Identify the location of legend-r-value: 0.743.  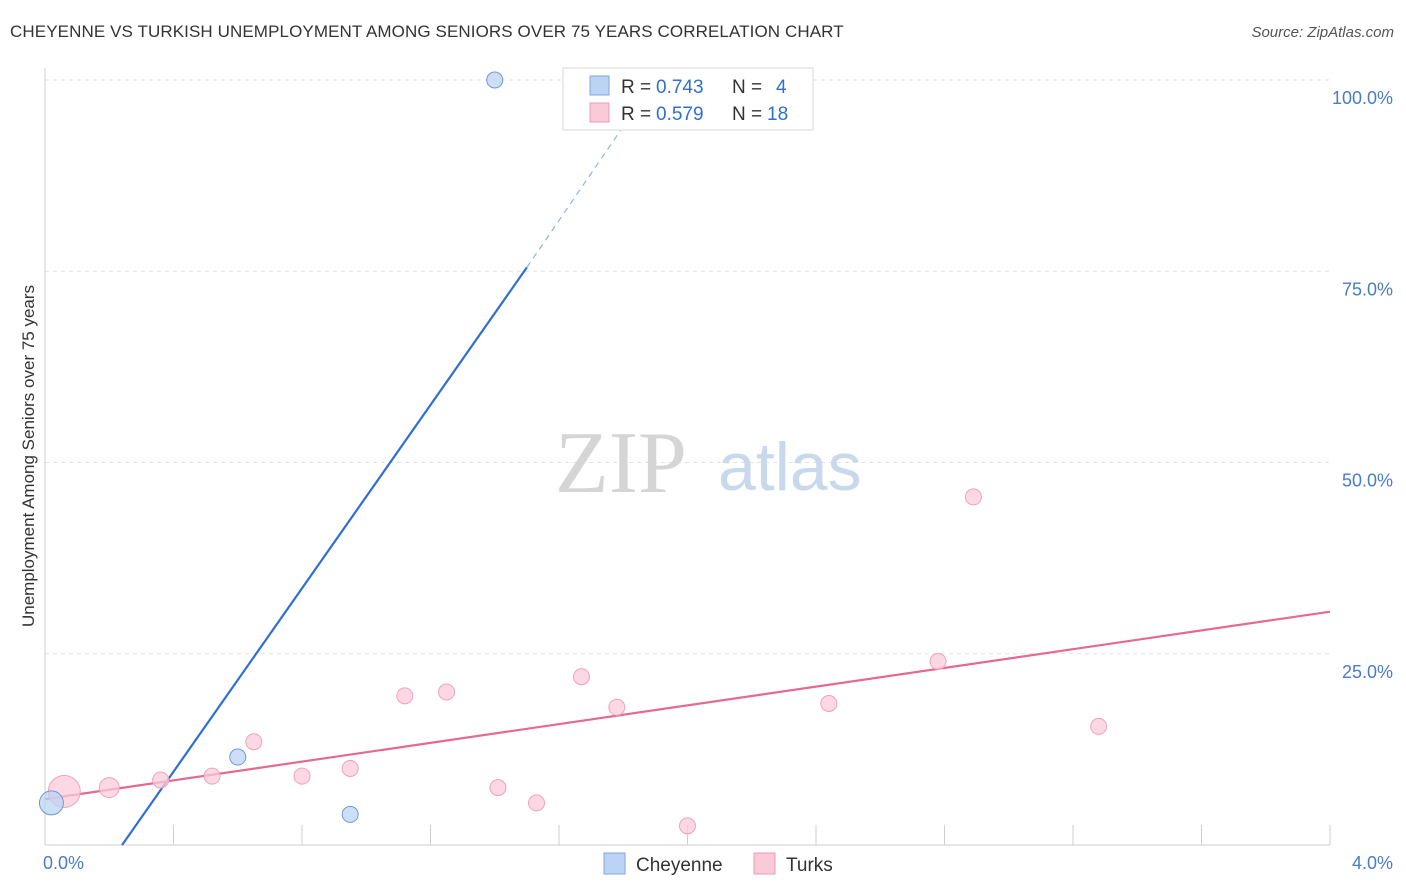
(680, 87).